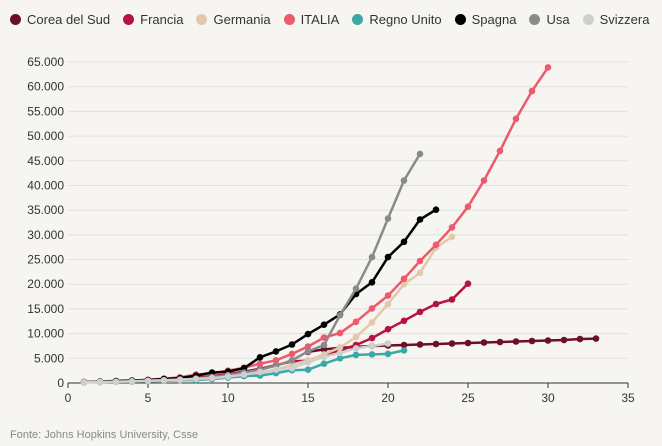  I want to click on legend-item-italia: ITALIA, so click(311, 19).